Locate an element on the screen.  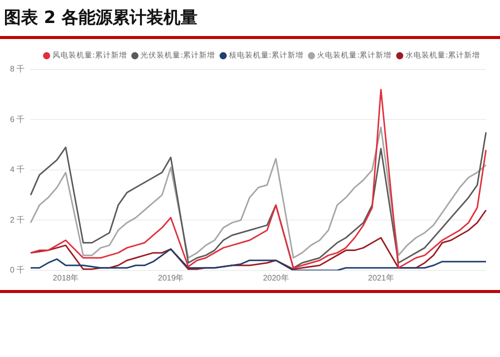
x-tick-label: 2020年 is located at coordinates (275, 277).